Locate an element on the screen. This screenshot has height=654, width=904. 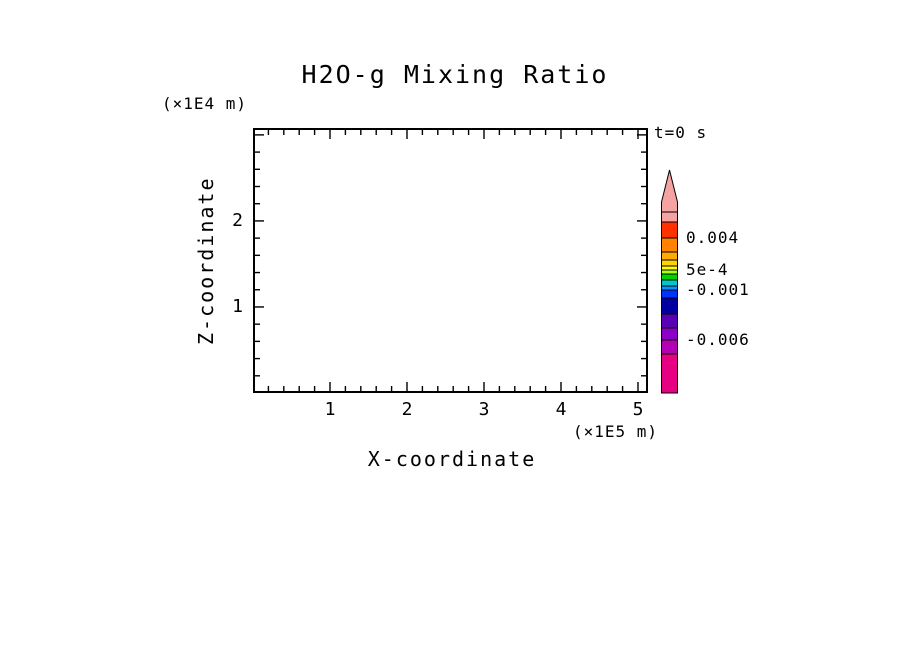
colorbar-label: 0.004 is located at coordinates (713, 237).